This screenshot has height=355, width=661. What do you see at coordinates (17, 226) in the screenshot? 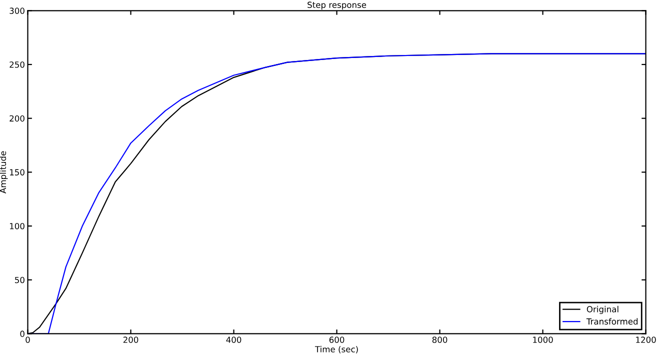
I see `y-tick-label: 100` at bounding box center [17, 226].